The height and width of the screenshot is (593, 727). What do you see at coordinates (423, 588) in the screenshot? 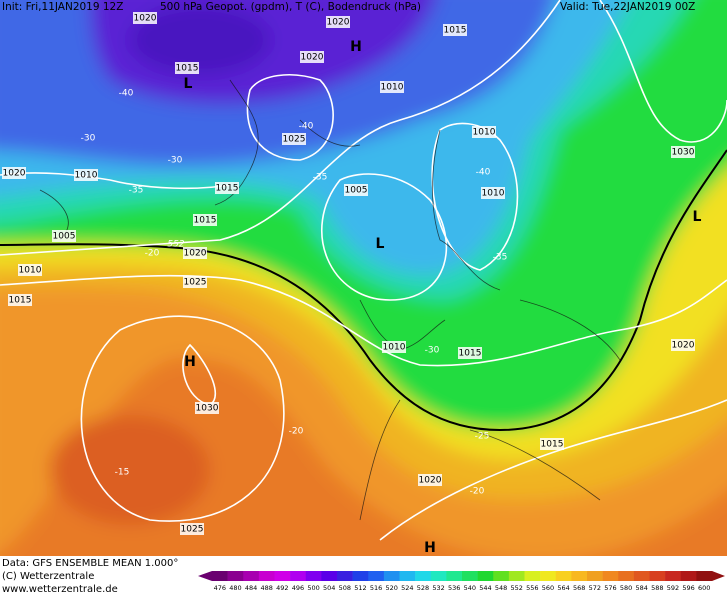
I see `colorbar-label: 528` at bounding box center [423, 588].